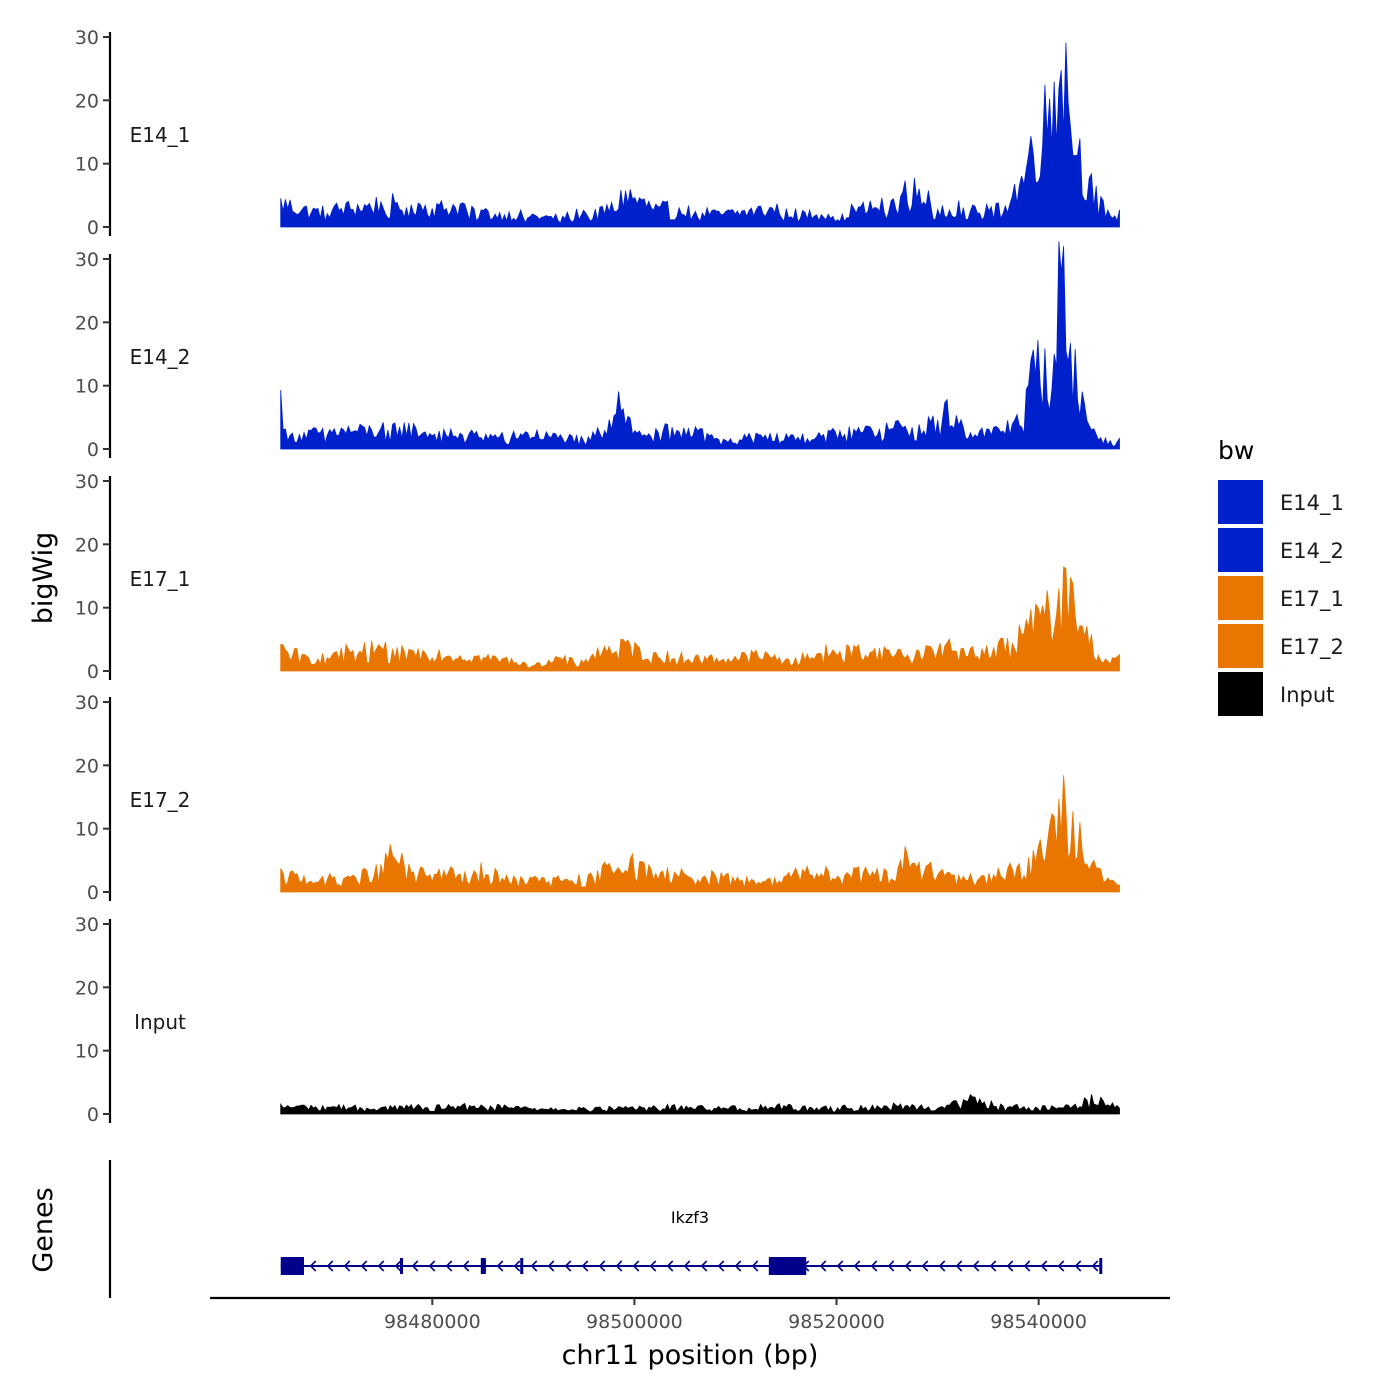 The image size is (1400, 1400). What do you see at coordinates (43, 578) in the screenshot?
I see `y-axis-title: bigWig` at bounding box center [43, 578].